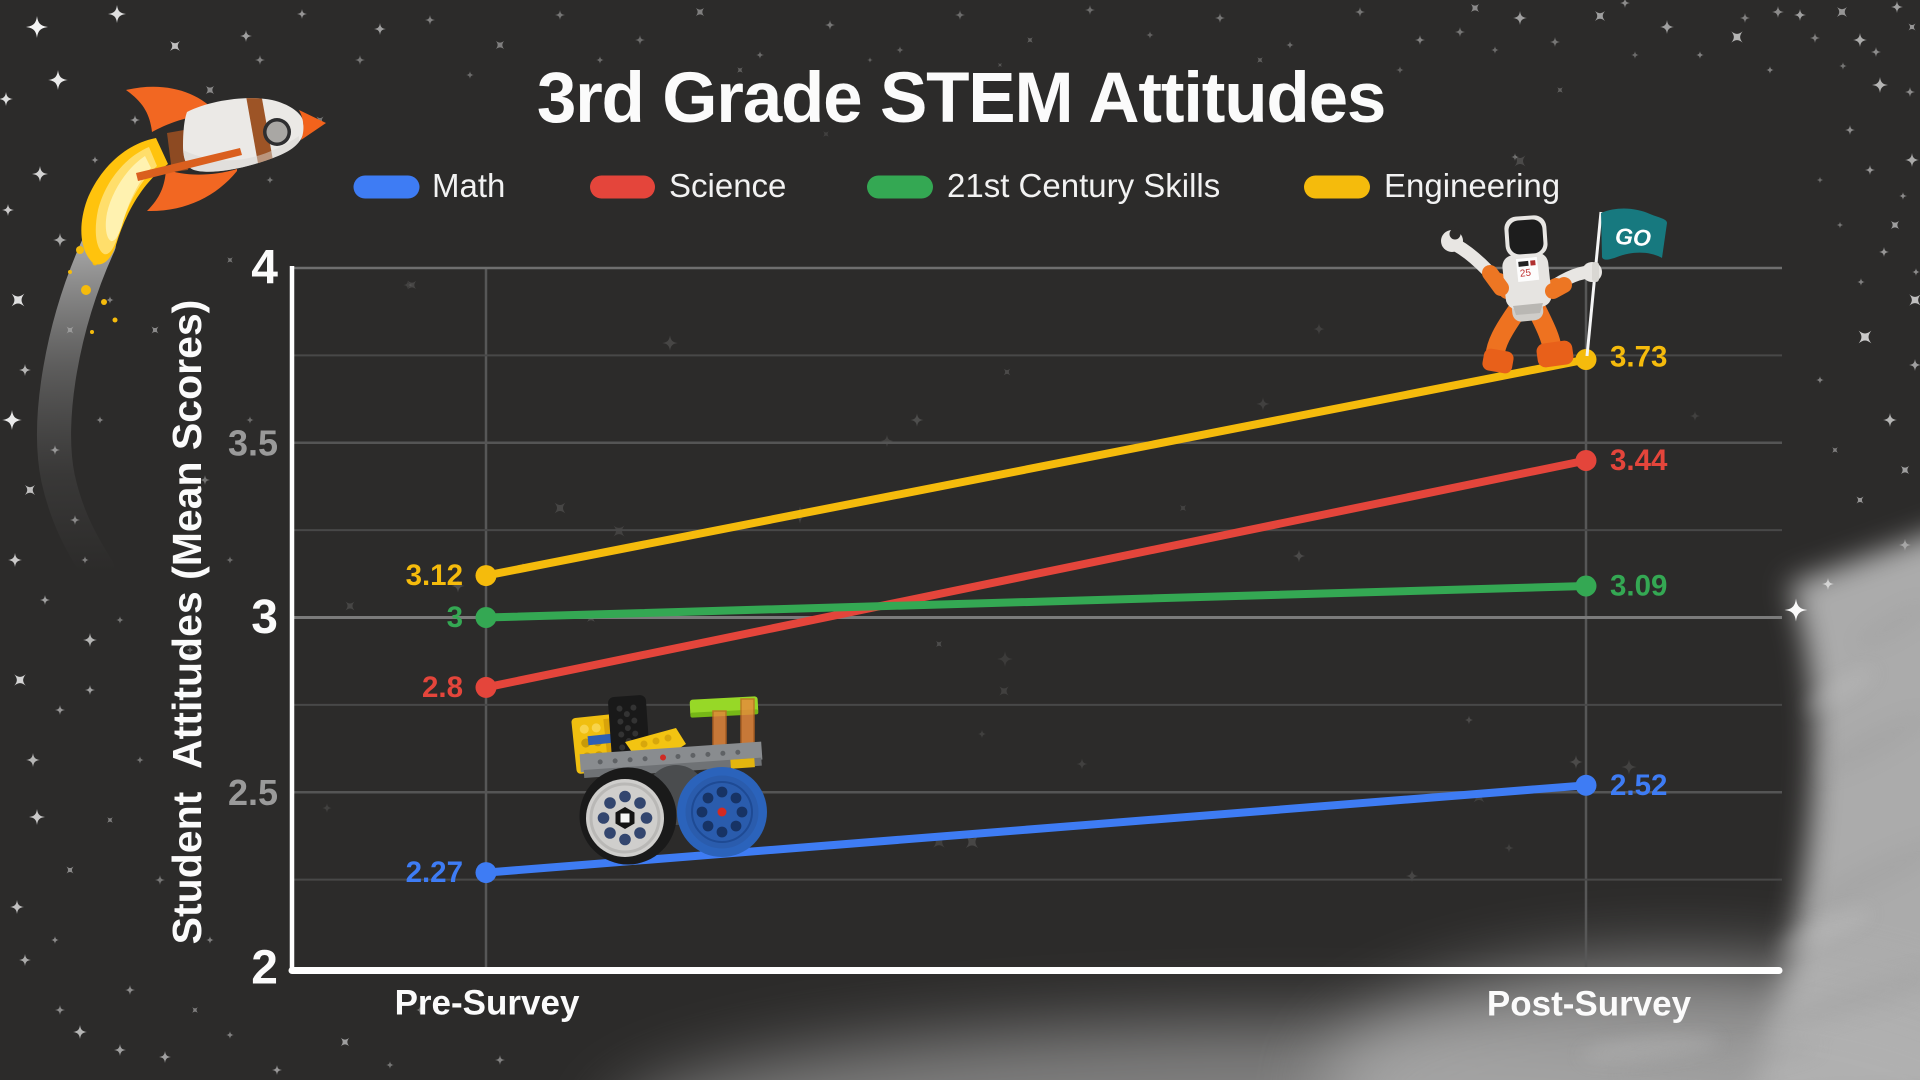  Describe the element at coordinates (1633, 237) in the screenshot. I see `svg-text: GO` at that location.